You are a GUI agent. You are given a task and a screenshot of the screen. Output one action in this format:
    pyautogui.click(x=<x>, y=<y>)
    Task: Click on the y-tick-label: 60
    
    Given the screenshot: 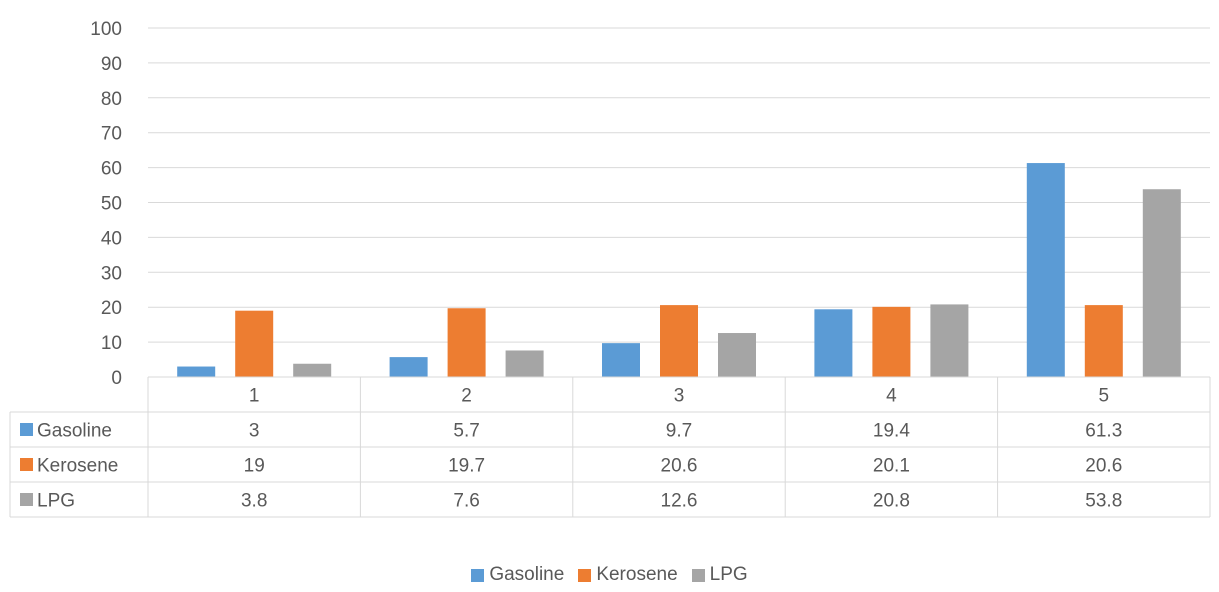 What is the action you would take?
    pyautogui.click(x=111, y=169)
    